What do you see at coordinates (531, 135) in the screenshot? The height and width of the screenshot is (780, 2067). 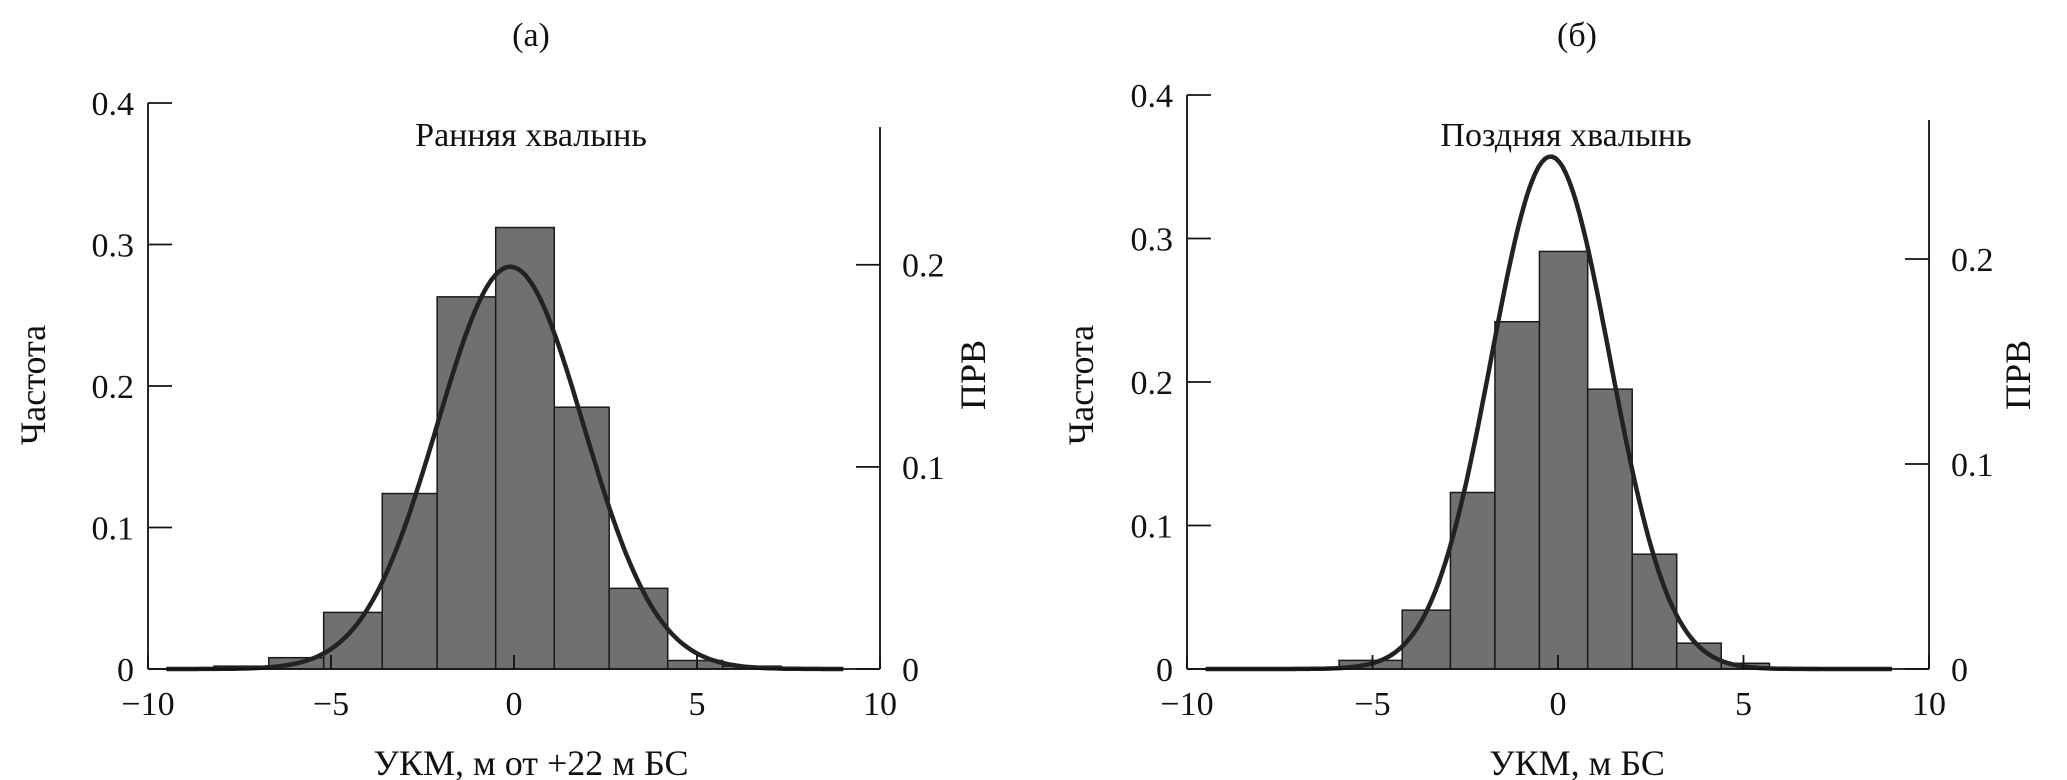 I see `chart-title: Ранняя хвалынь` at bounding box center [531, 135].